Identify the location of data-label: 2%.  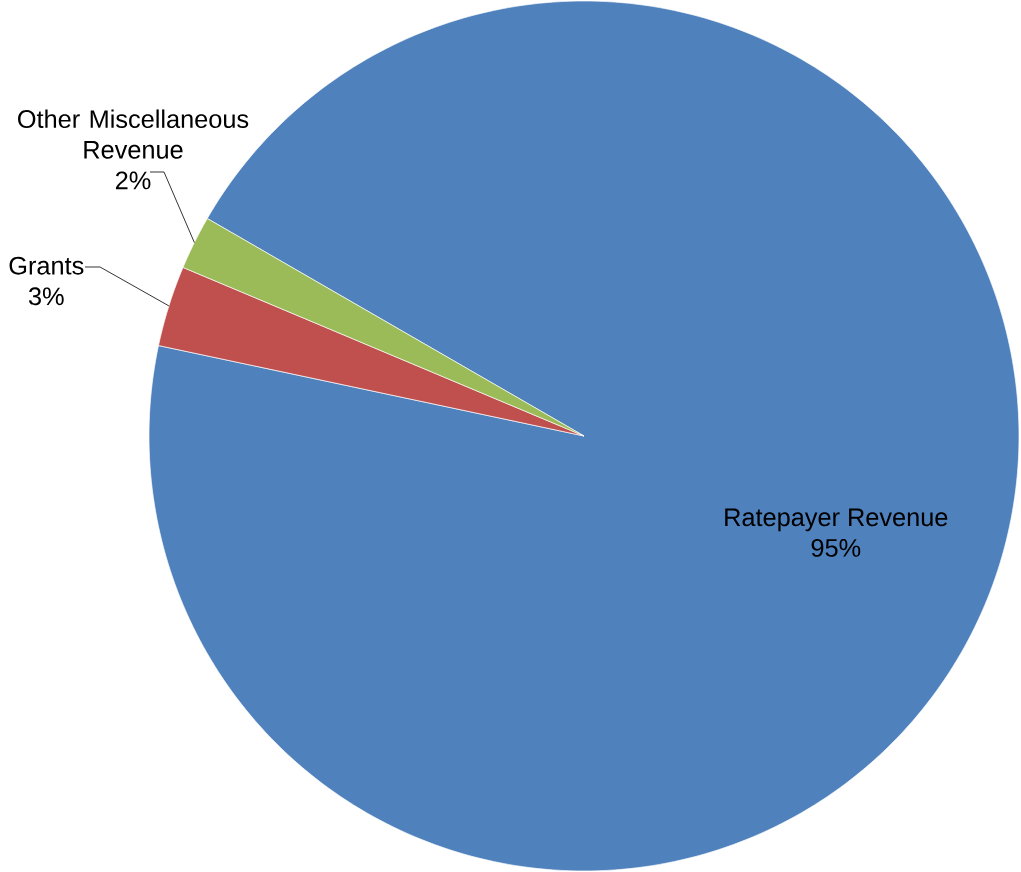
(133, 180).